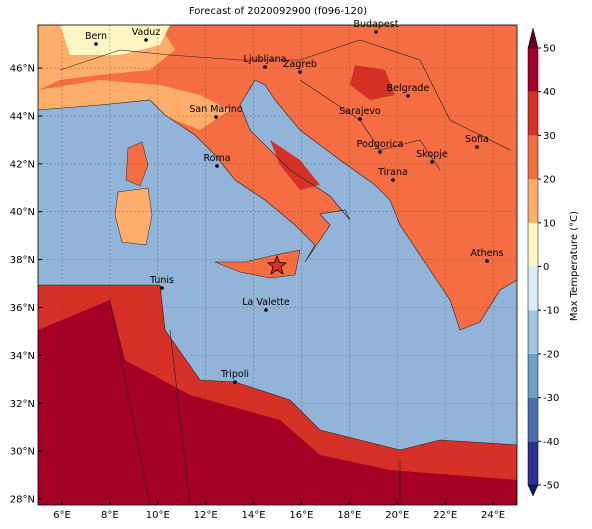 This screenshot has height=529, width=592. What do you see at coordinates (22, 212) in the screenshot?
I see `y-tick-label: 40°N` at bounding box center [22, 212].